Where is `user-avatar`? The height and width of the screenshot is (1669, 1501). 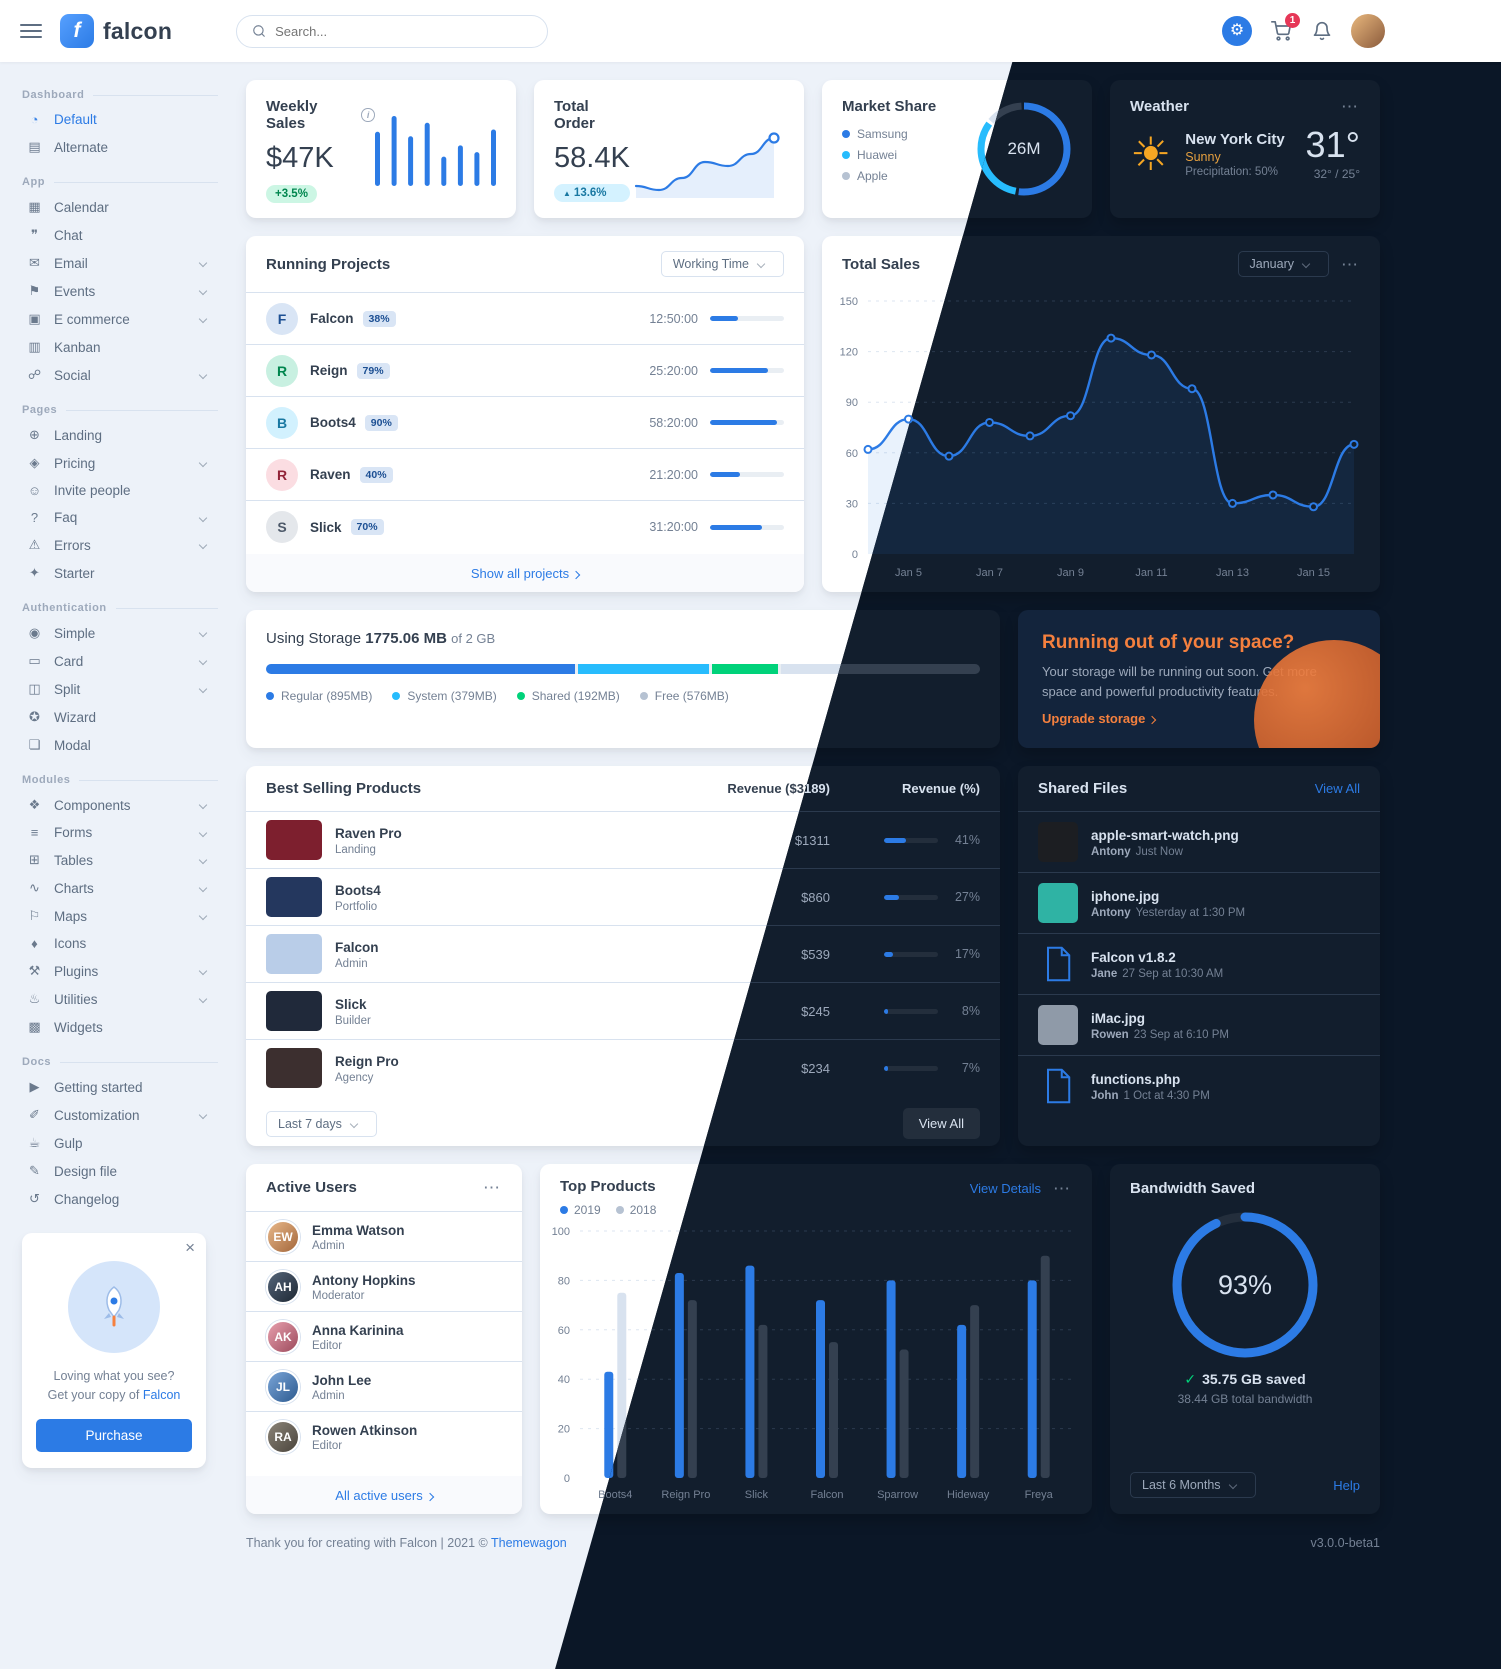 user-avatar is located at coordinates (1368, 31).